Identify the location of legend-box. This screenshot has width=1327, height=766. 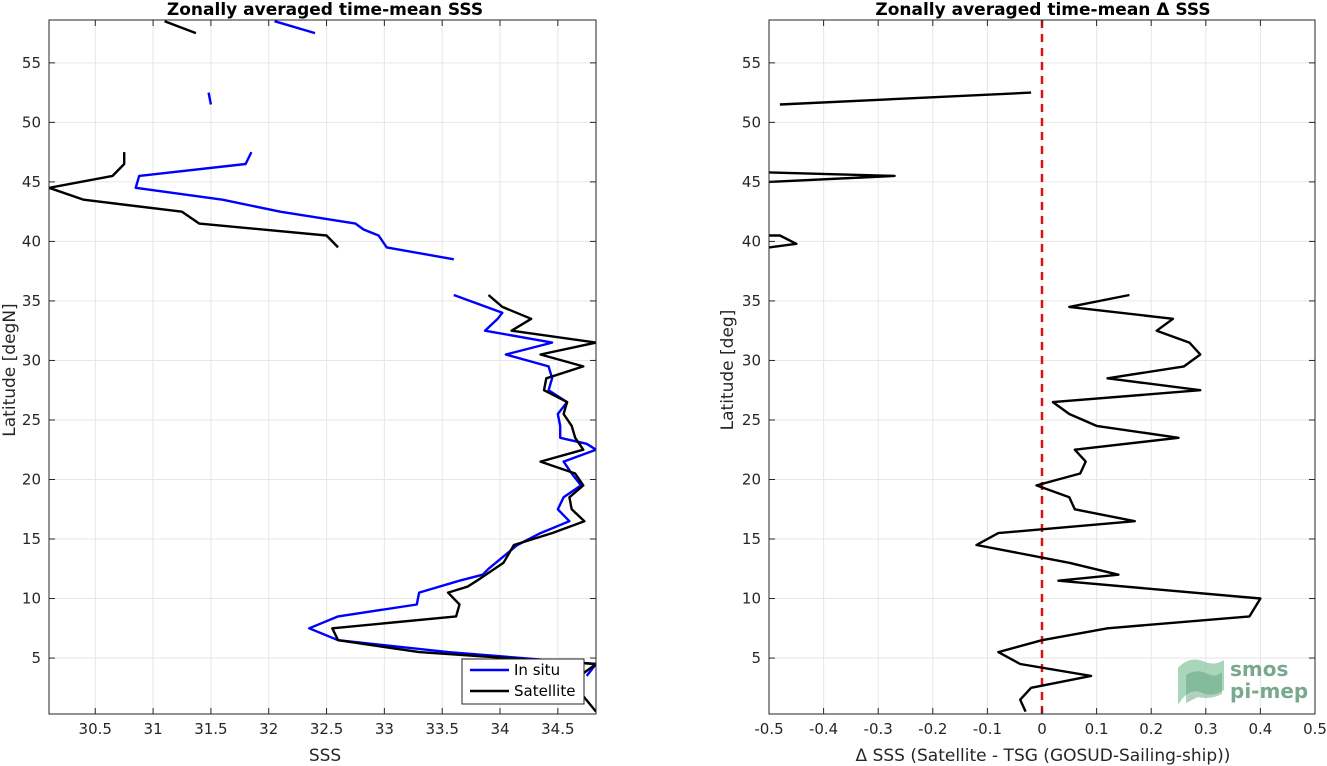
(523, 681).